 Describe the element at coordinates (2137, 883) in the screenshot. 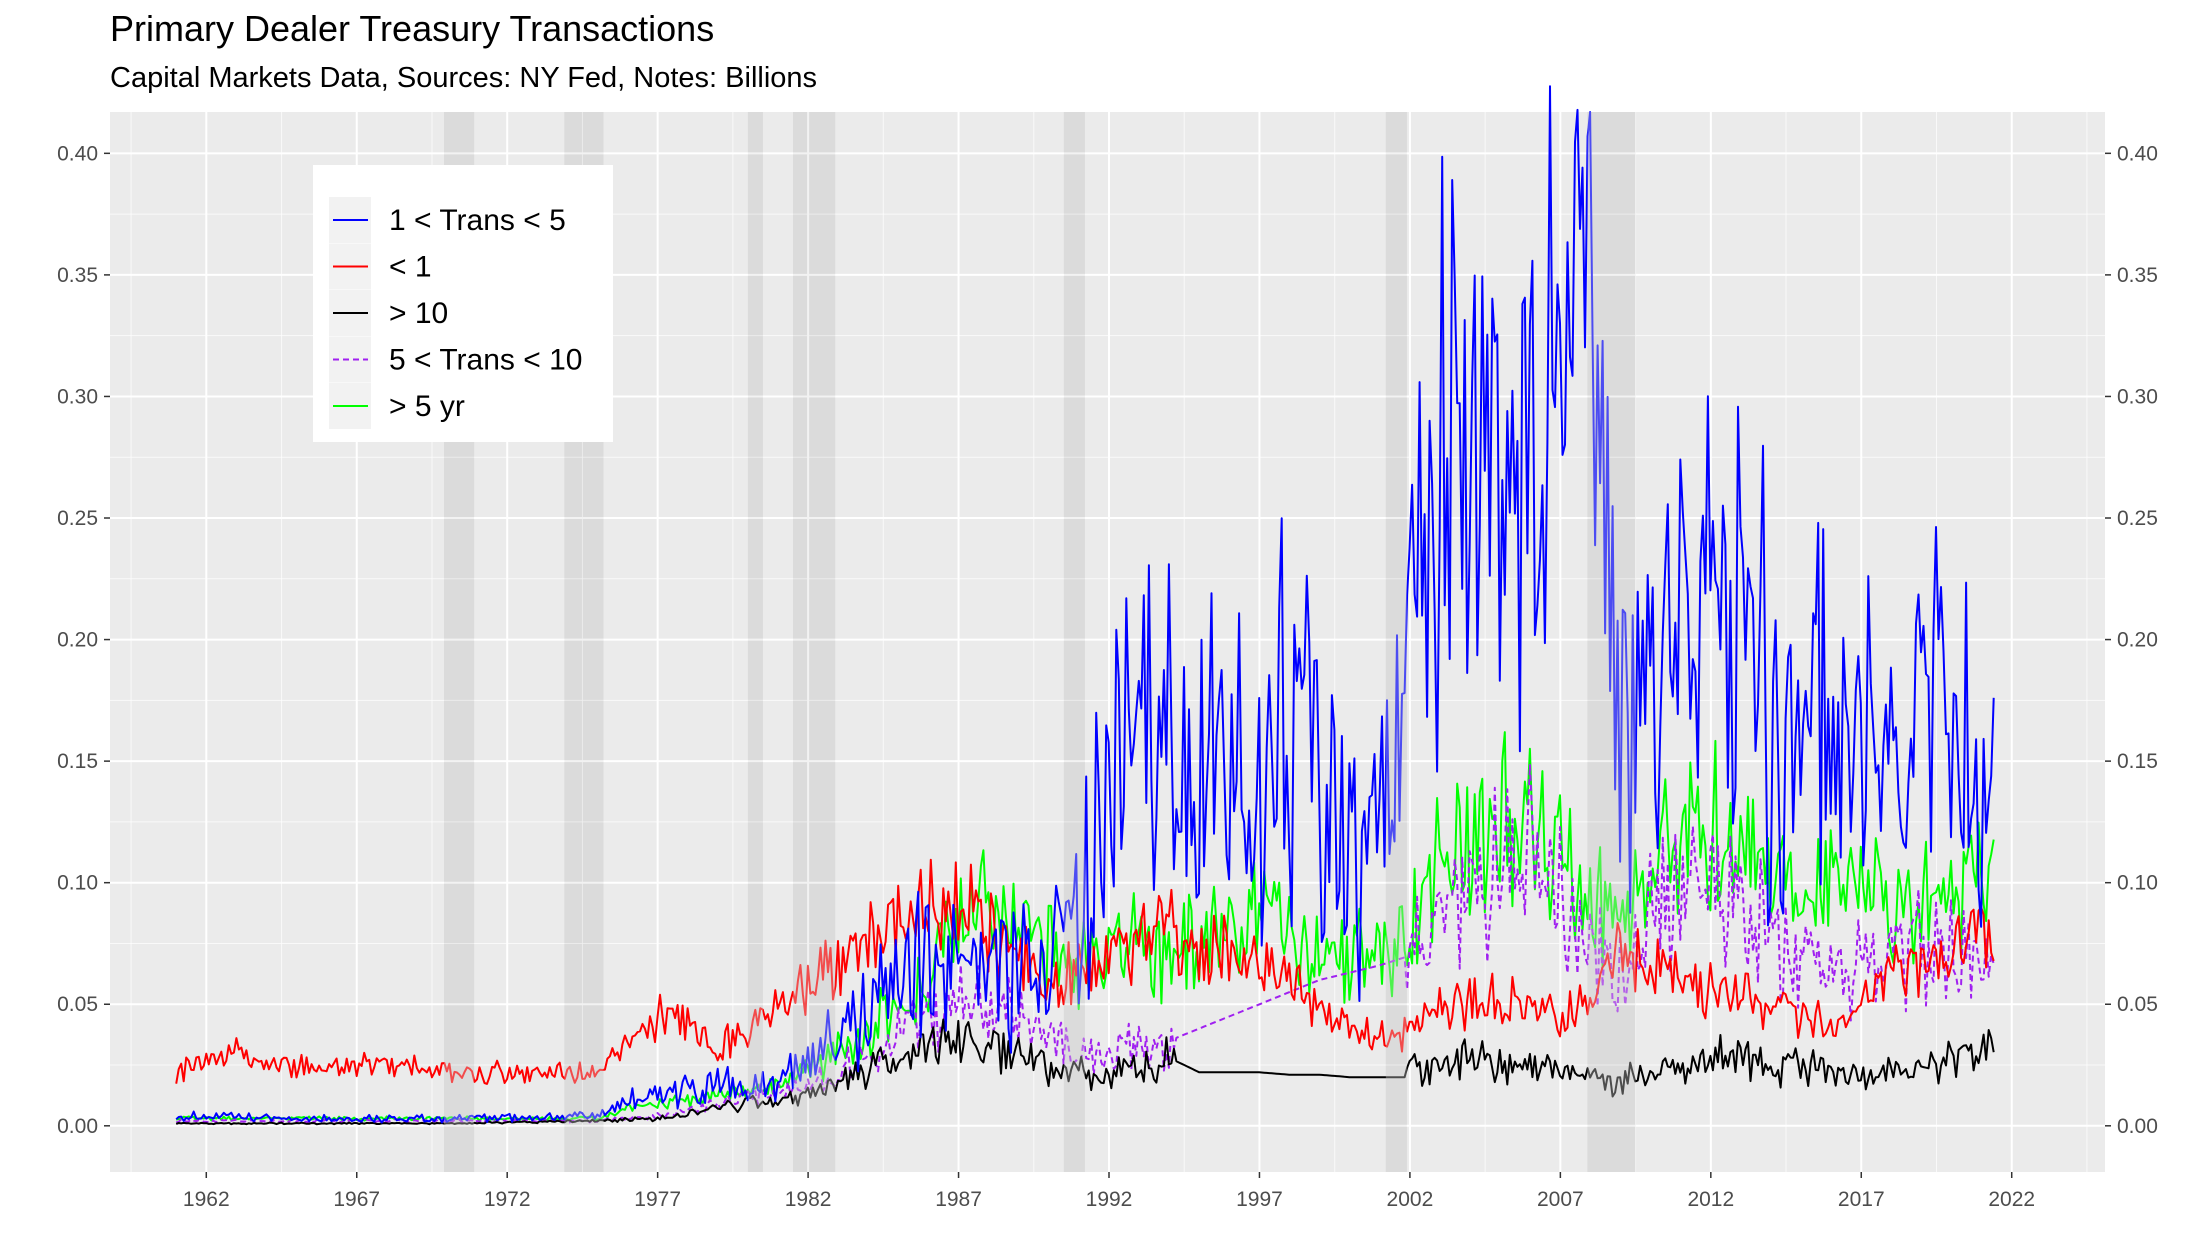

I see `y-tick-label-right: 0.10` at that location.